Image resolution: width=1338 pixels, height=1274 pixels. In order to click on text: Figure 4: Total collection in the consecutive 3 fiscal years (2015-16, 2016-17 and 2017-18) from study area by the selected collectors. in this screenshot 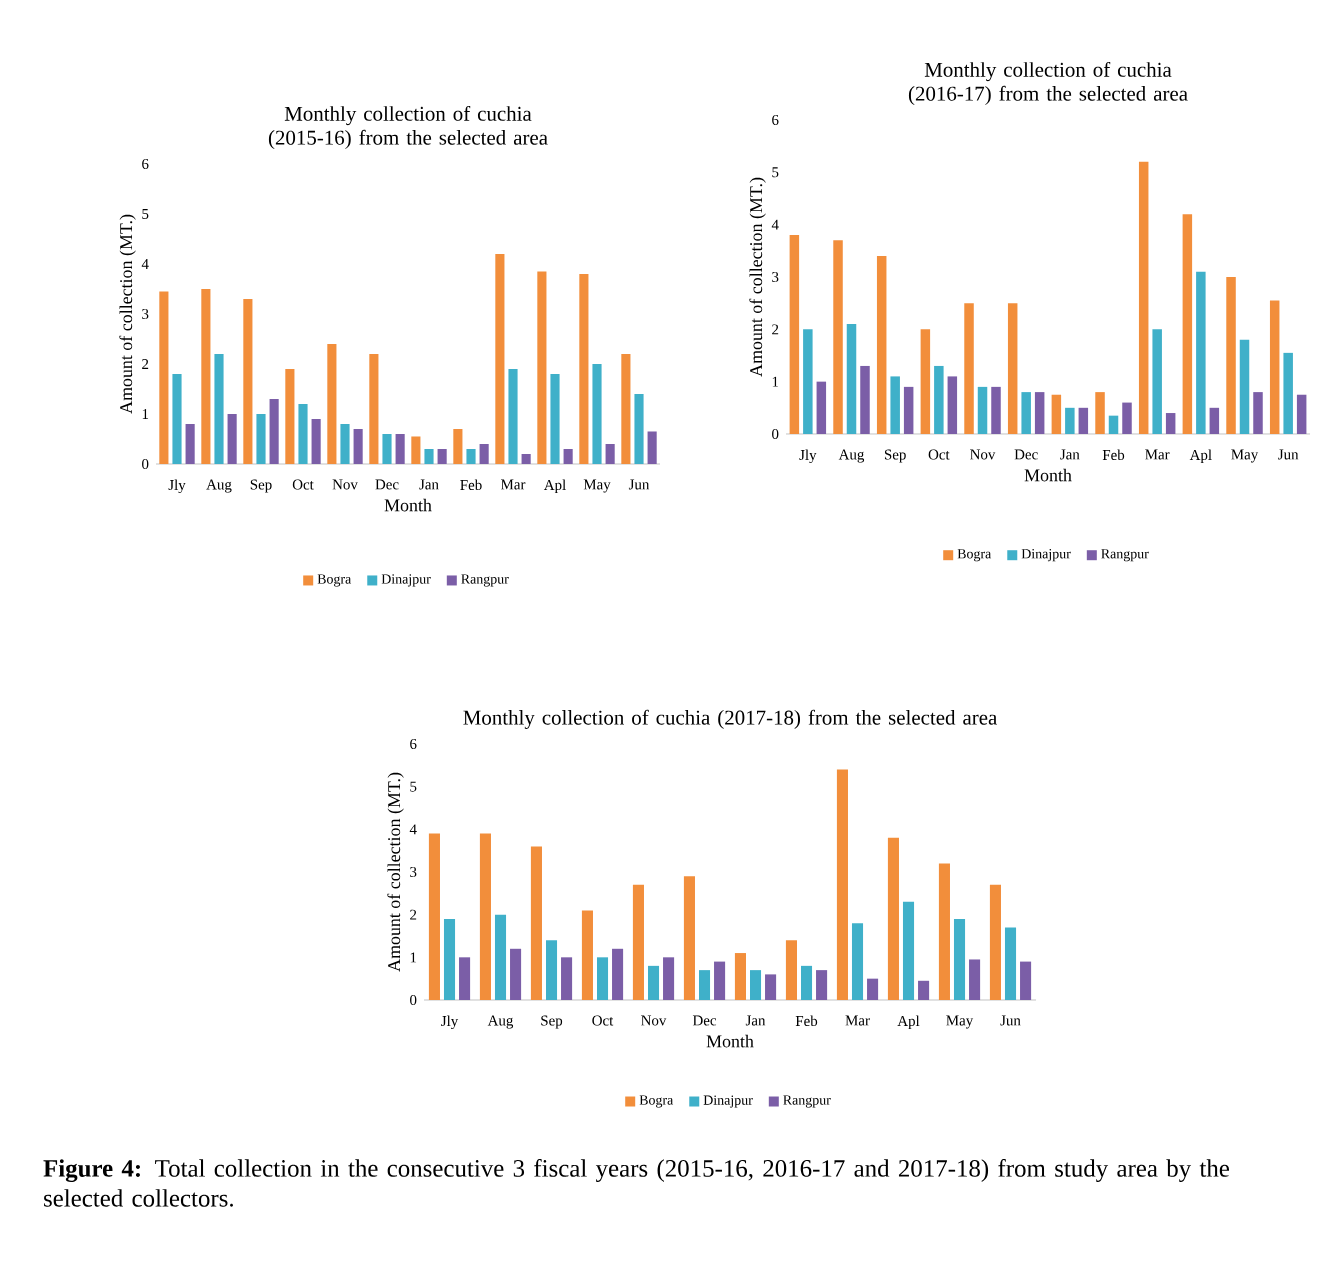, I will do `click(636, 1183)`.